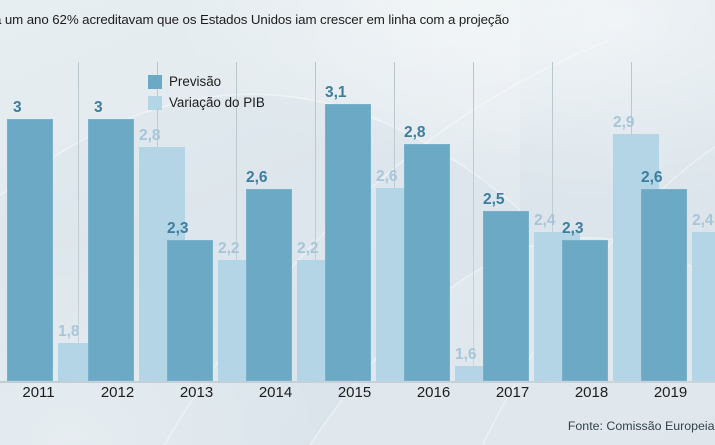 Image resolution: width=715 pixels, height=445 pixels. Describe the element at coordinates (155, 102) in the screenshot. I see `legend-swatch-variacao-icon` at that location.